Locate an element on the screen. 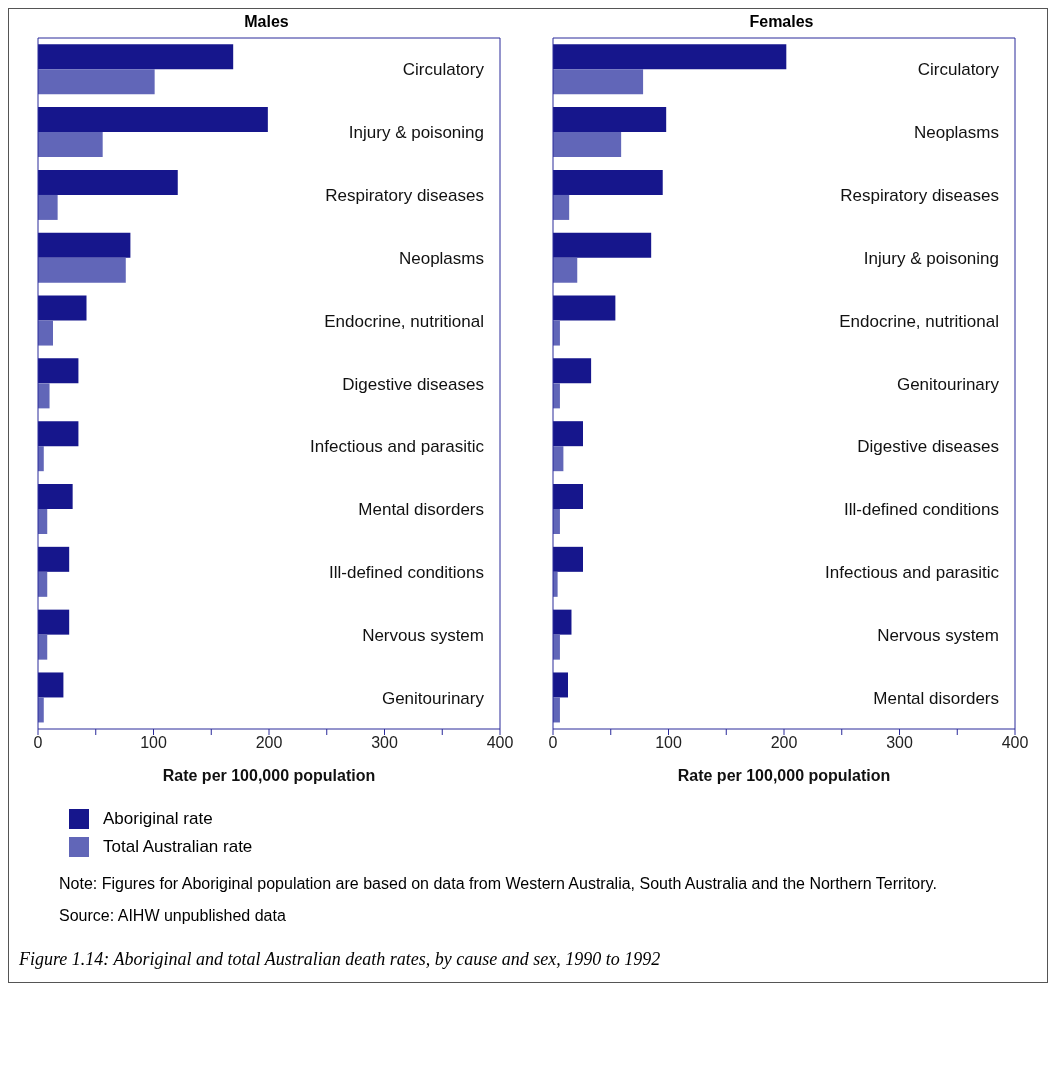 The image size is (1055, 1088). caption: Figure 1.14: Aboriginal and total Australian death rates, by cause and sex, 1990 to 1992 is located at coordinates (340, 959).